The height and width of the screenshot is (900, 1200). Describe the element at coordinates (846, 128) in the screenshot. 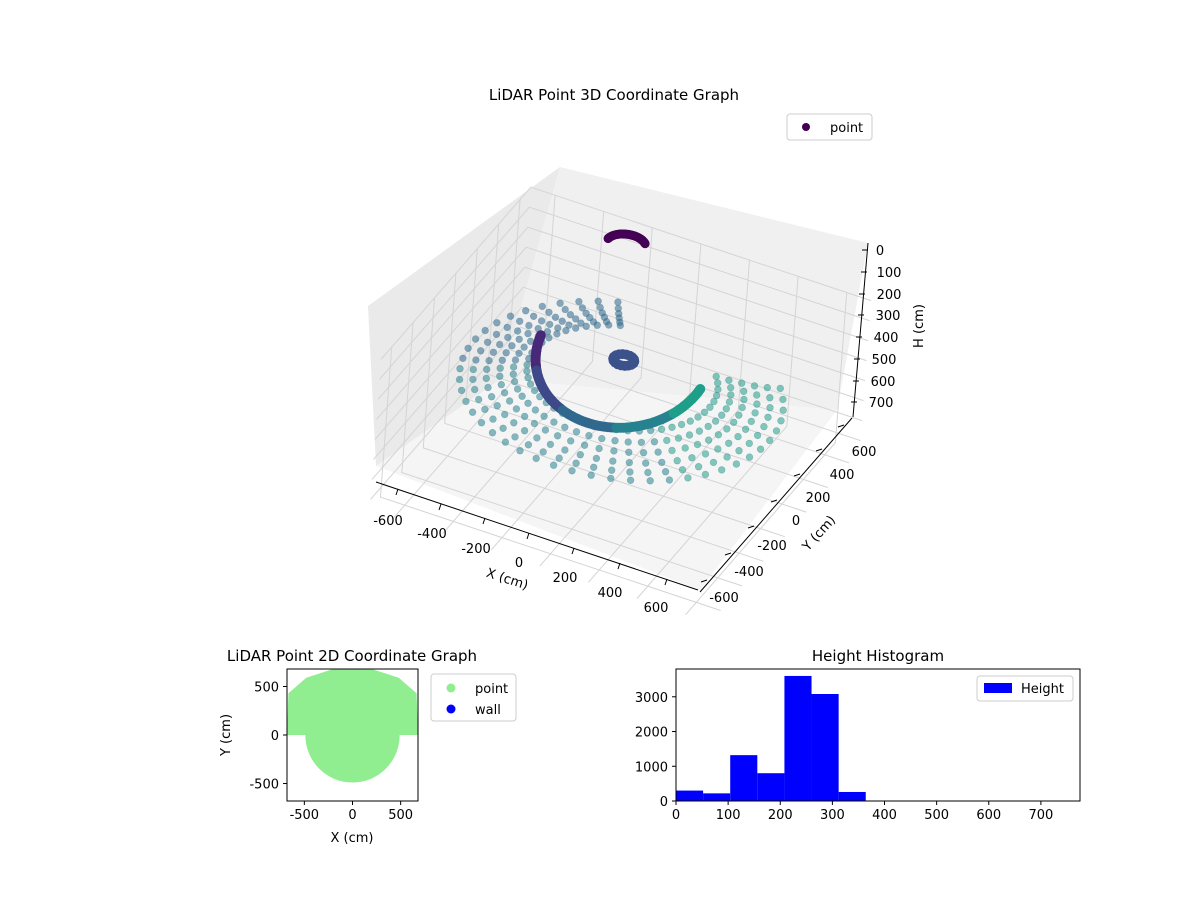

I see `legend-3d-label: point` at that location.